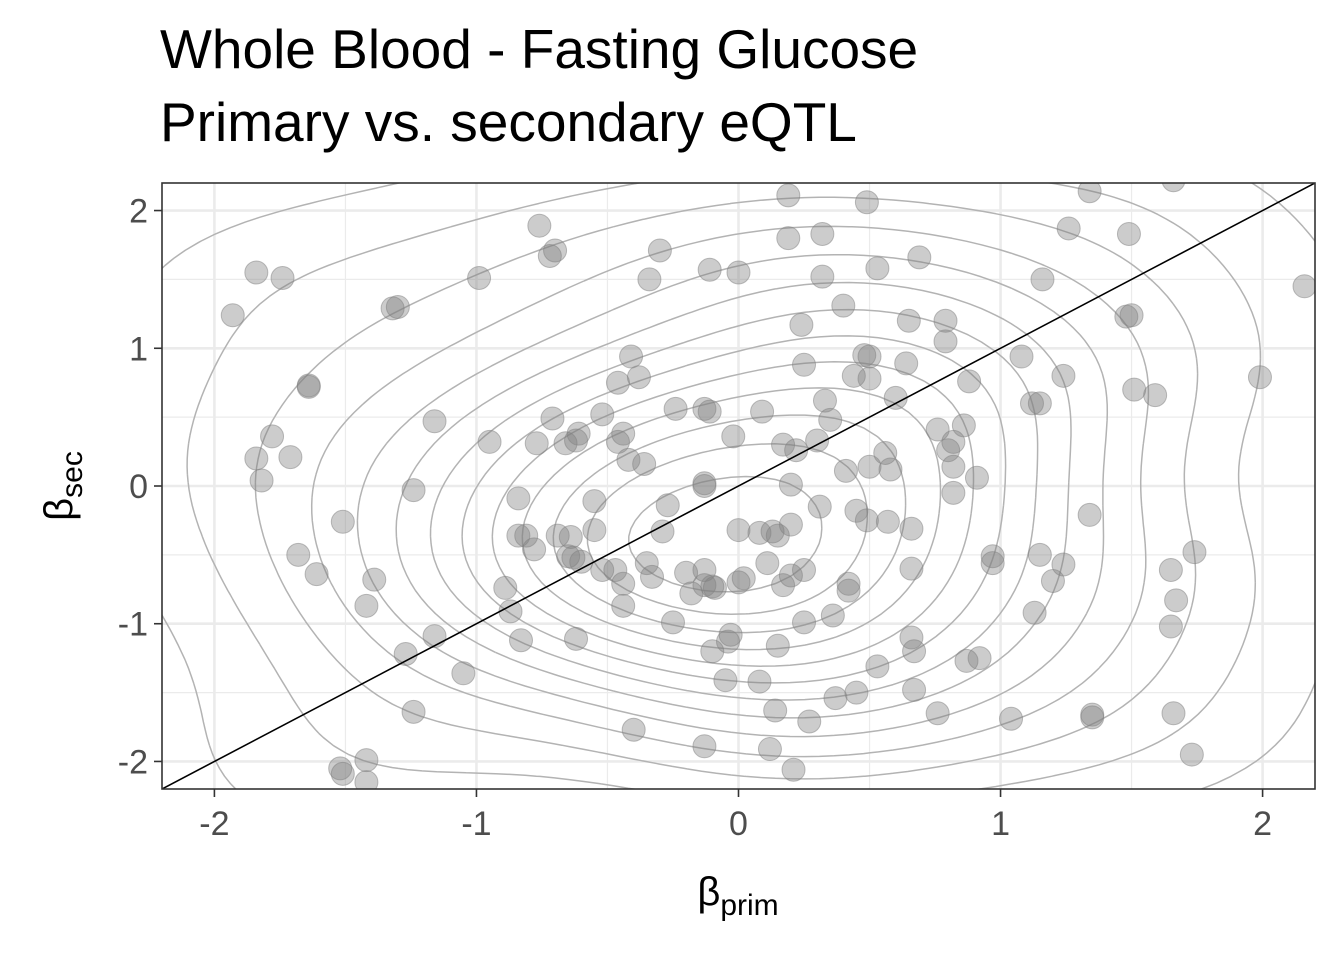 This screenshot has width=1344, height=960. I want to click on x-tick-label: 2, so click(1262, 824).